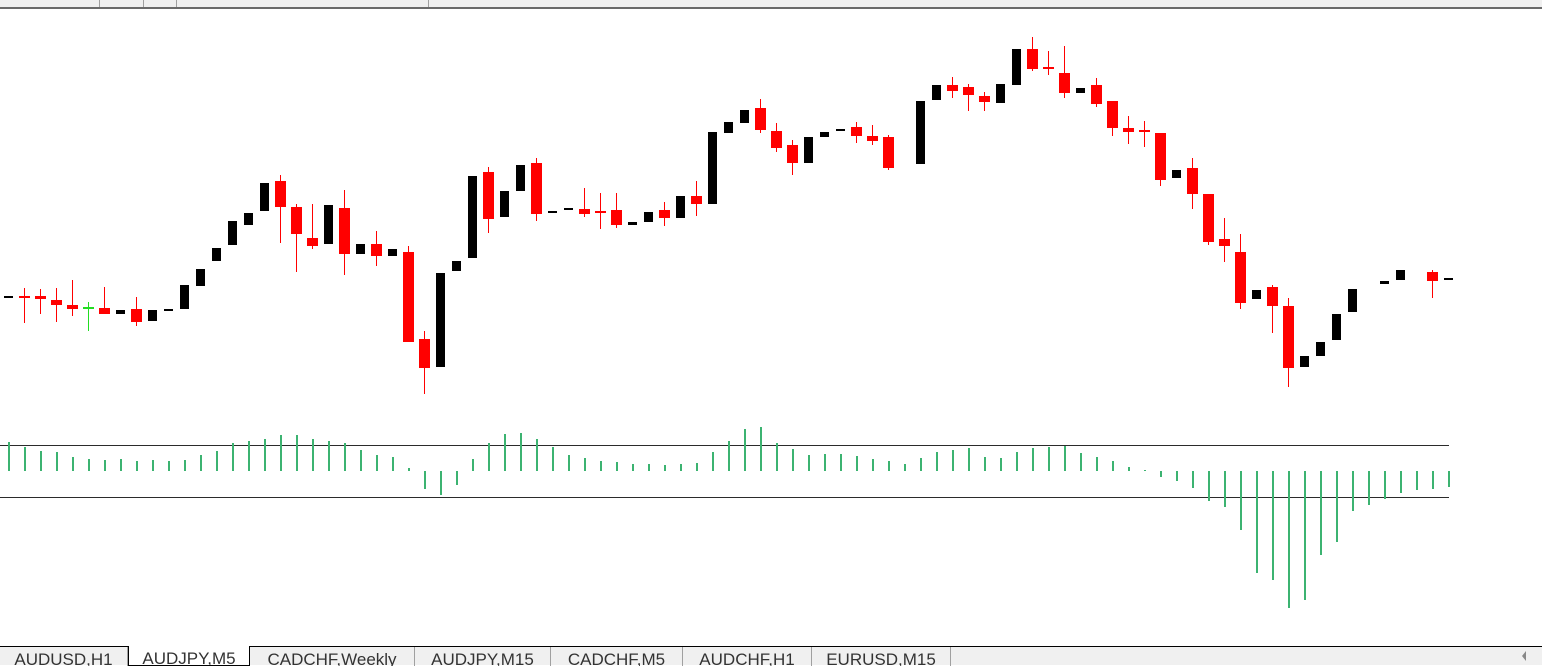  What do you see at coordinates (332, 656) in the screenshot?
I see `tab-cadchf-weekly: CADCHF,Weekly` at bounding box center [332, 656].